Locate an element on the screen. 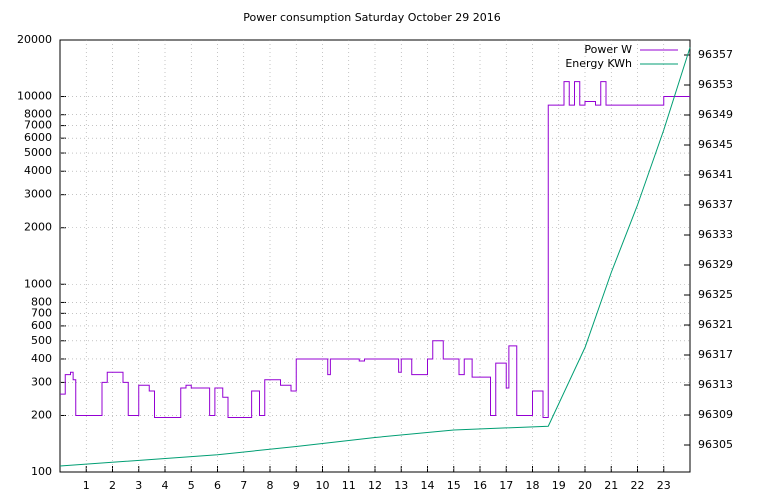 The width and height of the screenshot is (768, 500). x-tick-label: 7 is located at coordinates (243, 485).